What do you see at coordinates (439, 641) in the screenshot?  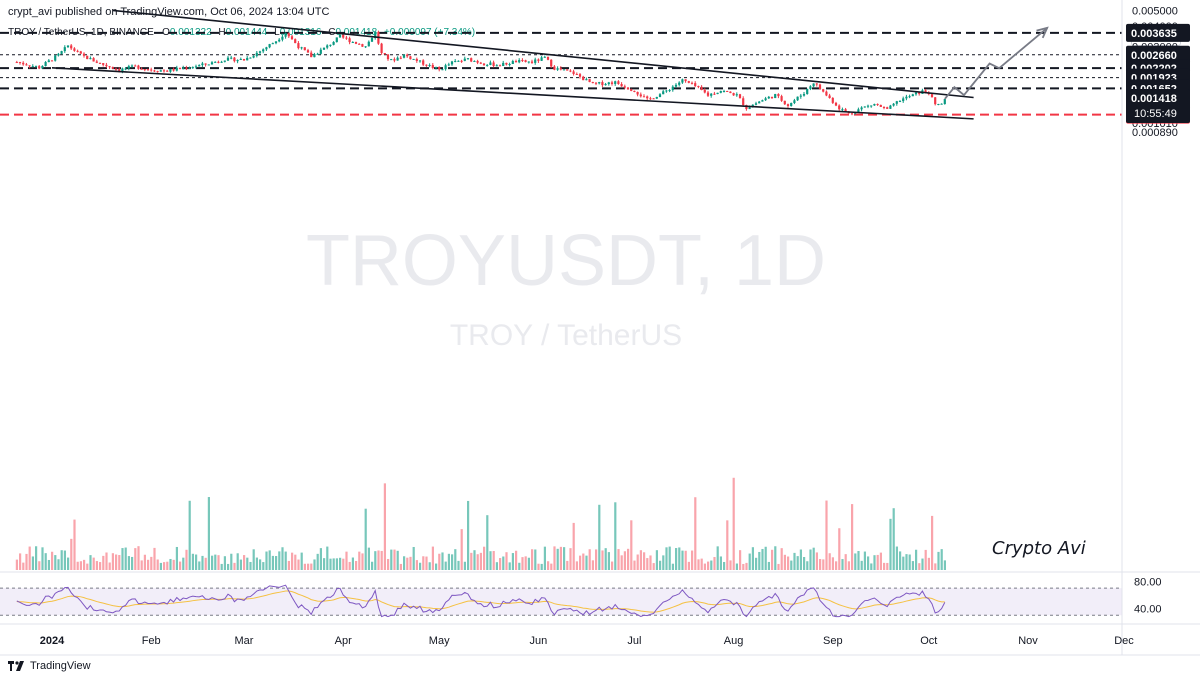 I see `x-tick-label: May` at bounding box center [439, 641].